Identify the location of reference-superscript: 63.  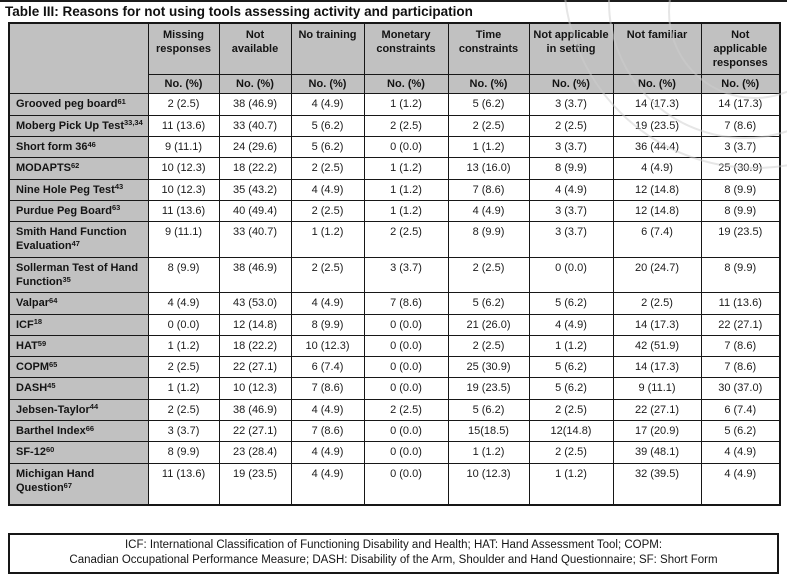
(116, 208).